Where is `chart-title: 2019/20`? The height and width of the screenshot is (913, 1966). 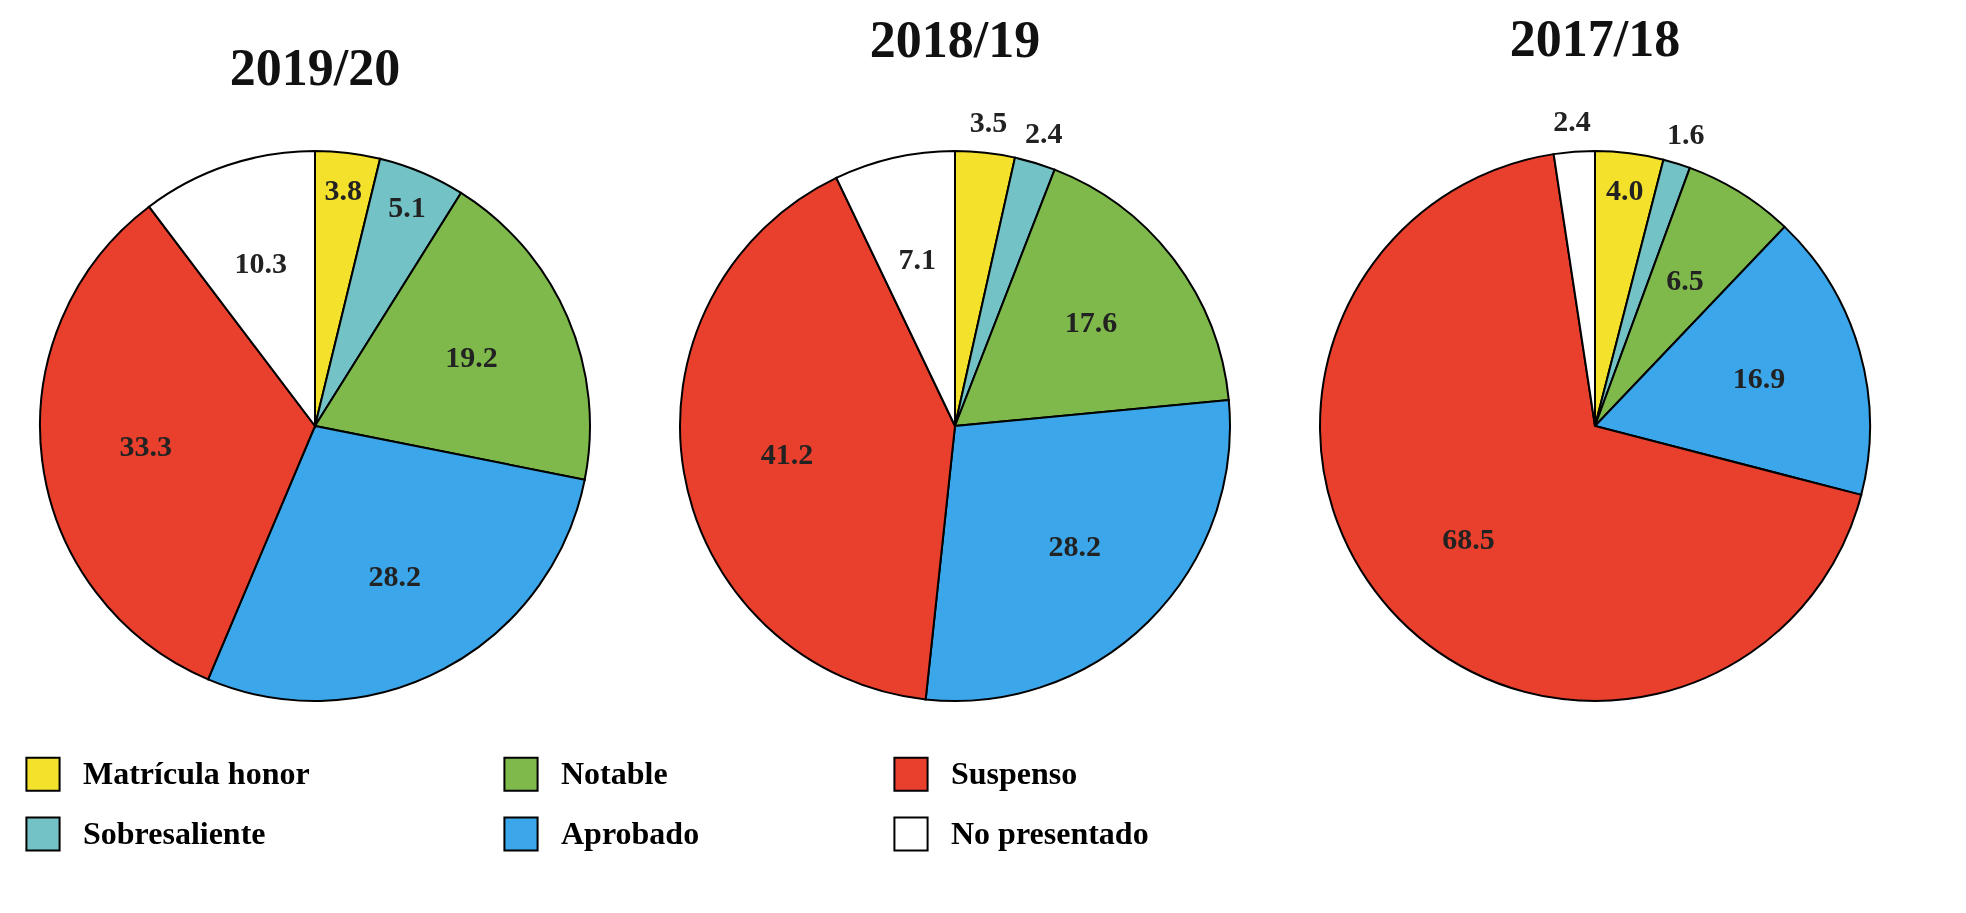
chart-title: 2019/20 is located at coordinates (315, 67).